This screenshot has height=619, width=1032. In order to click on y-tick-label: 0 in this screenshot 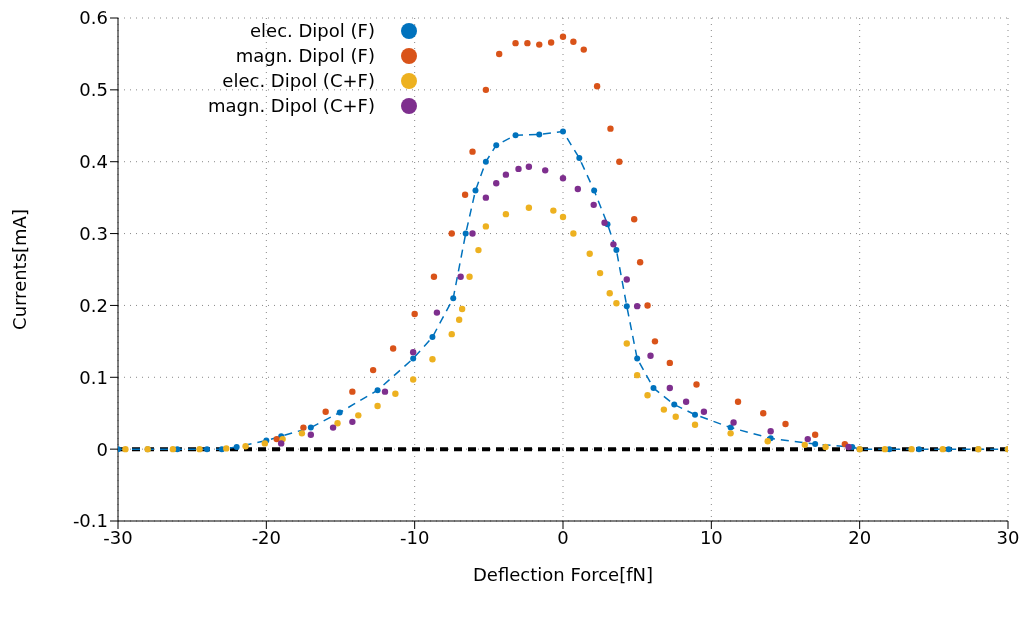, I will do `click(102, 449)`.